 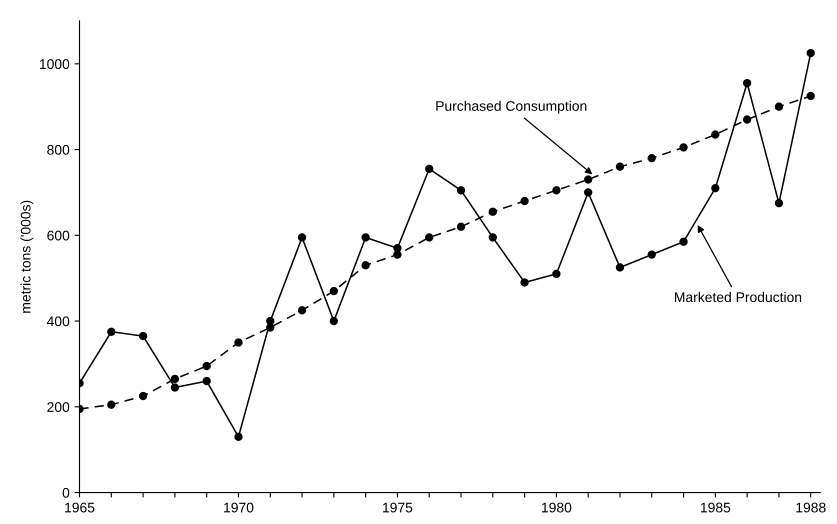 What do you see at coordinates (715, 507) in the screenshot?
I see `x-tick-label: 1985` at bounding box center [715, 507].